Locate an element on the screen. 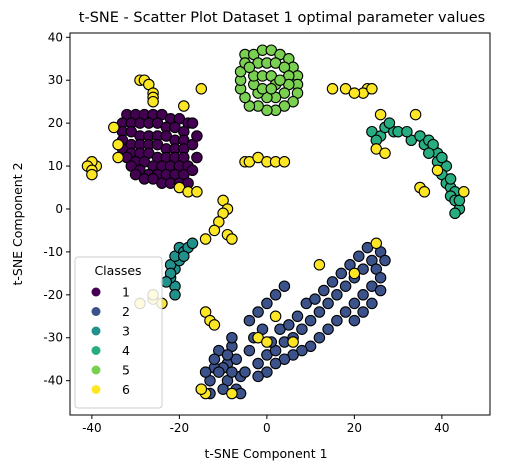  legend-items: 1 2 3 4 5 6 is located at coordinates (110, 341).